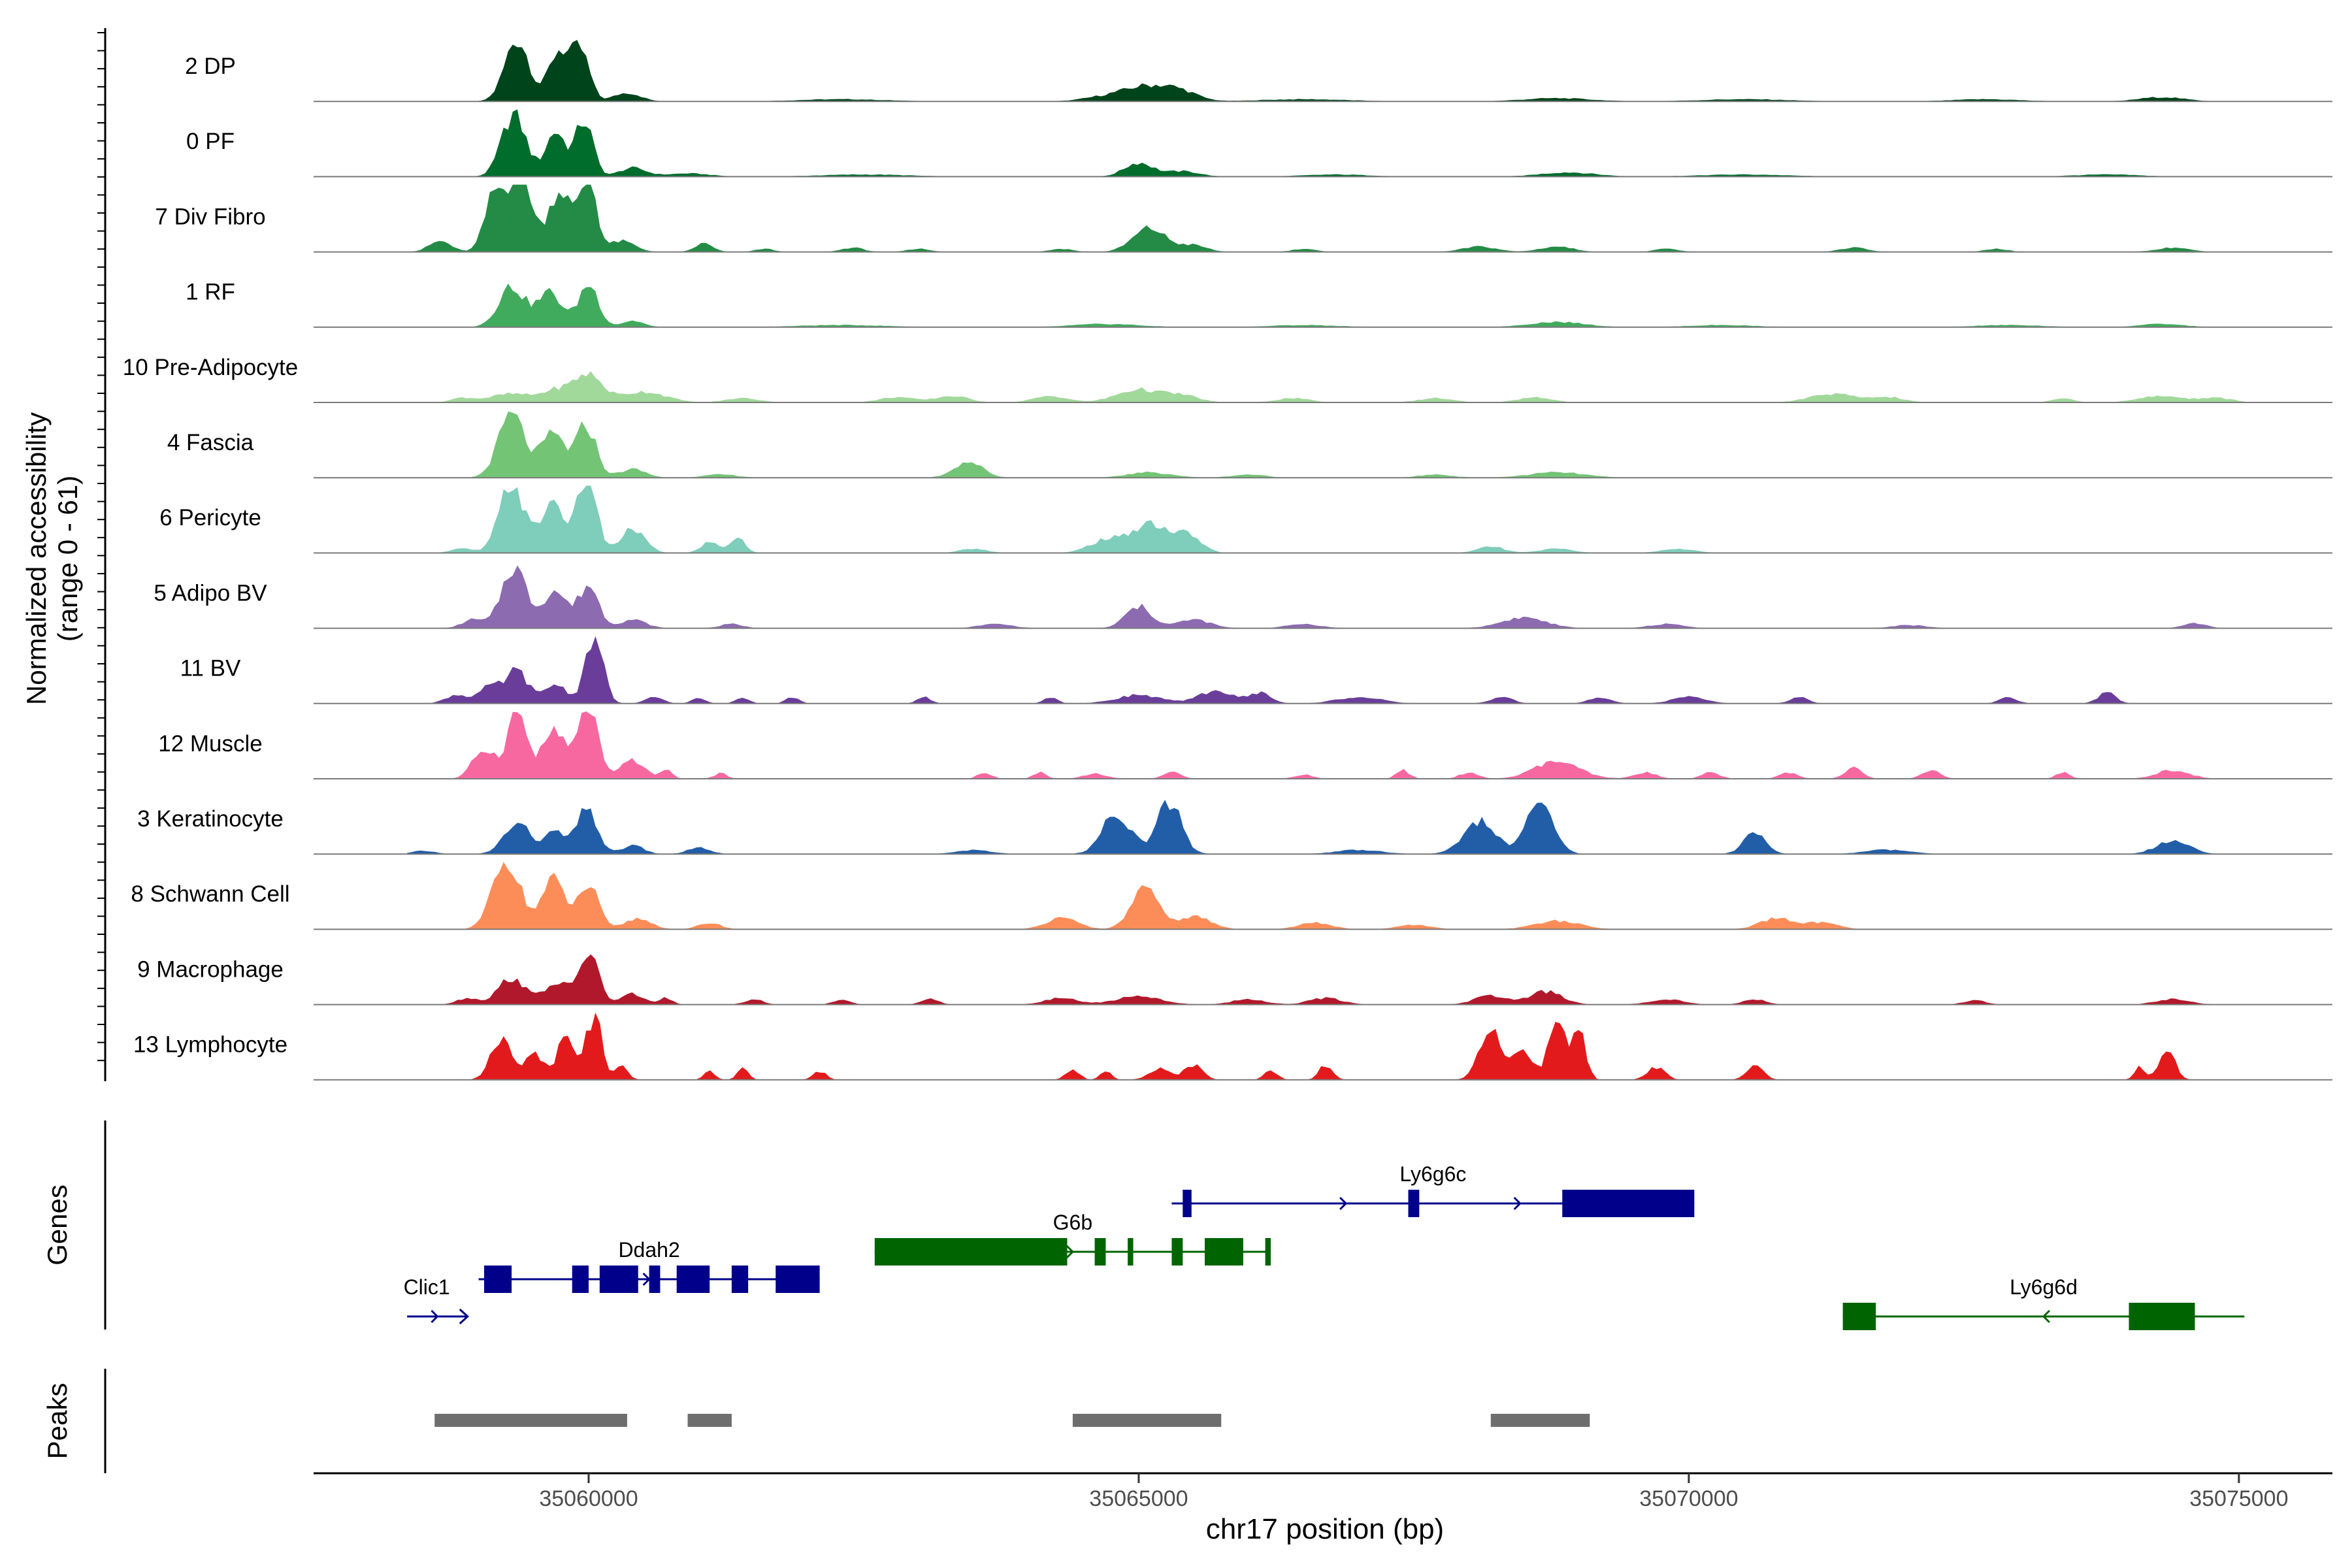 This screenshot has height=1568, width=2352. I want to click on gene-label: Ly6g6c, so click(1432, 1174).